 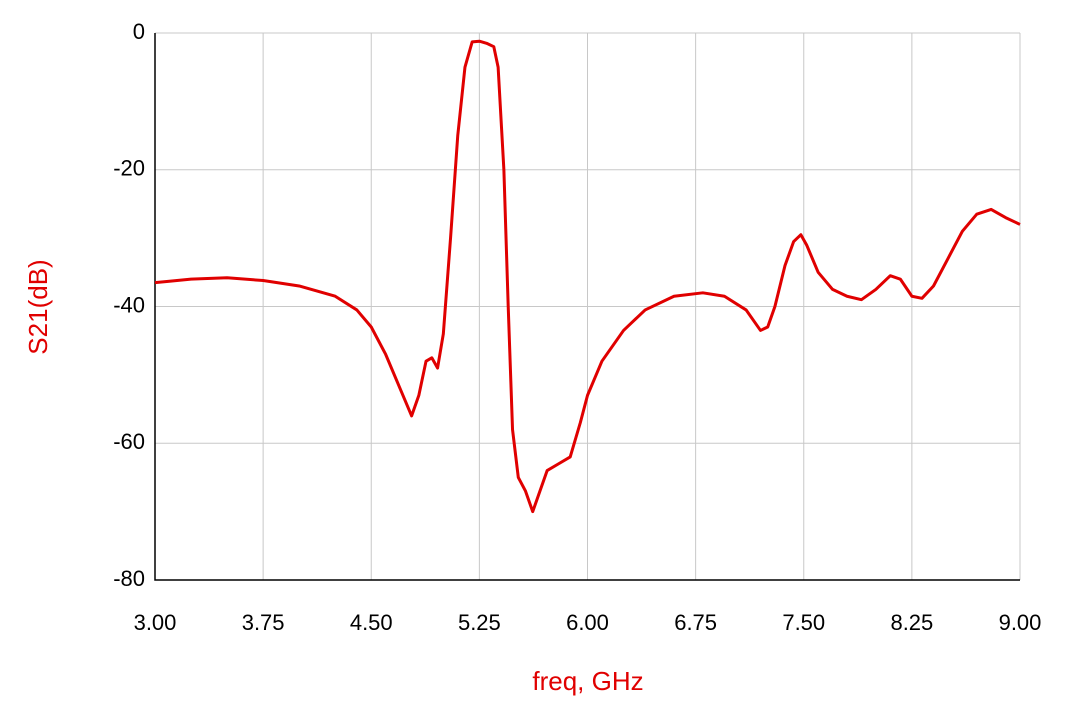 I want to click on x-tick-label: 6.75, so click(x=695, y=622).